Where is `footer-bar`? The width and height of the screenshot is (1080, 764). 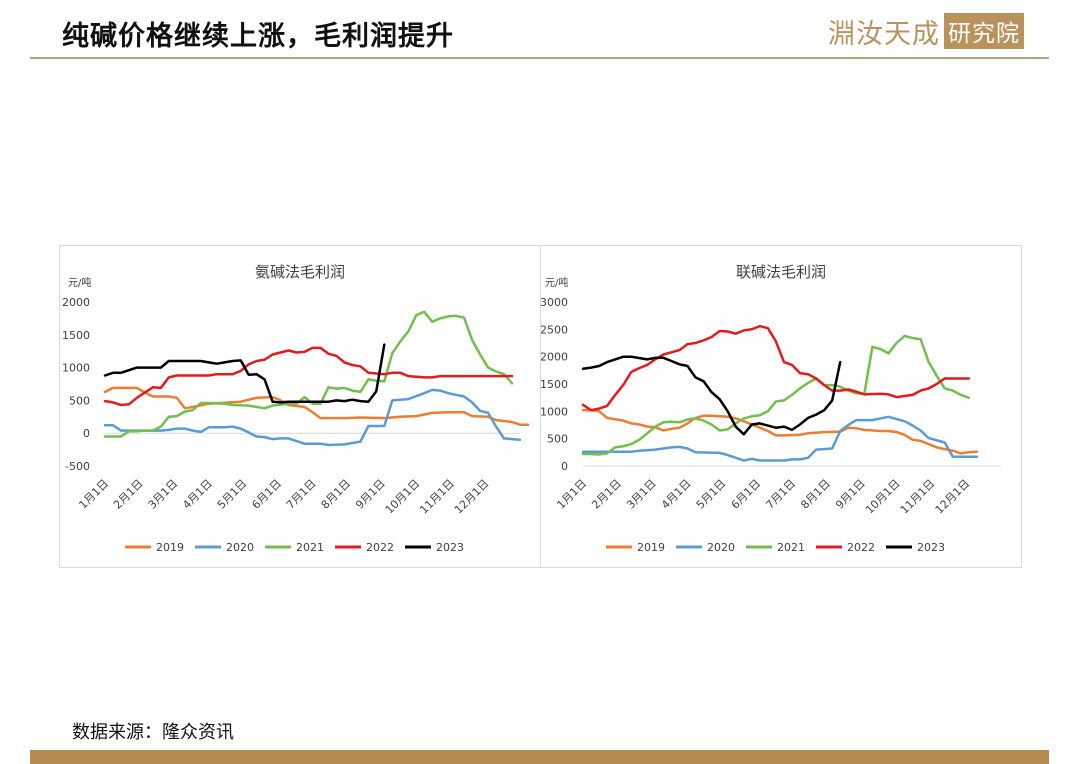
footer-bar is located at coordinates (539, 757).